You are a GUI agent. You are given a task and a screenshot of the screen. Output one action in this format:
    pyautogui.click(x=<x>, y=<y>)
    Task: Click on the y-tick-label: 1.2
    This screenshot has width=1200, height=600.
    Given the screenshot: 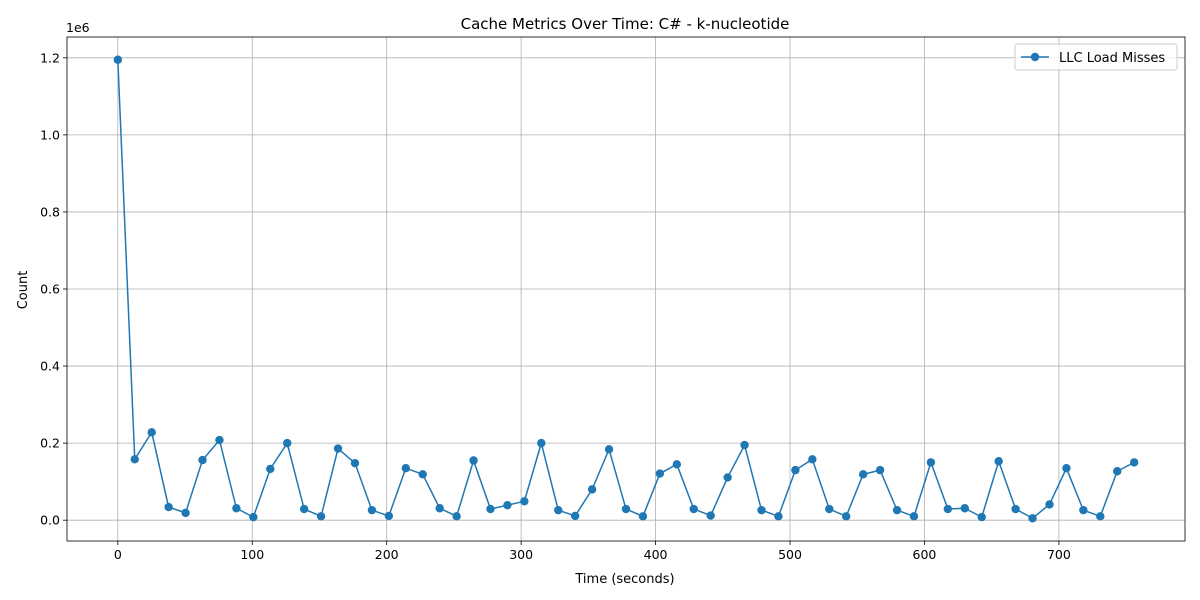 What is the action you would take?
    pyautogui.click(x=50, y=57)
    